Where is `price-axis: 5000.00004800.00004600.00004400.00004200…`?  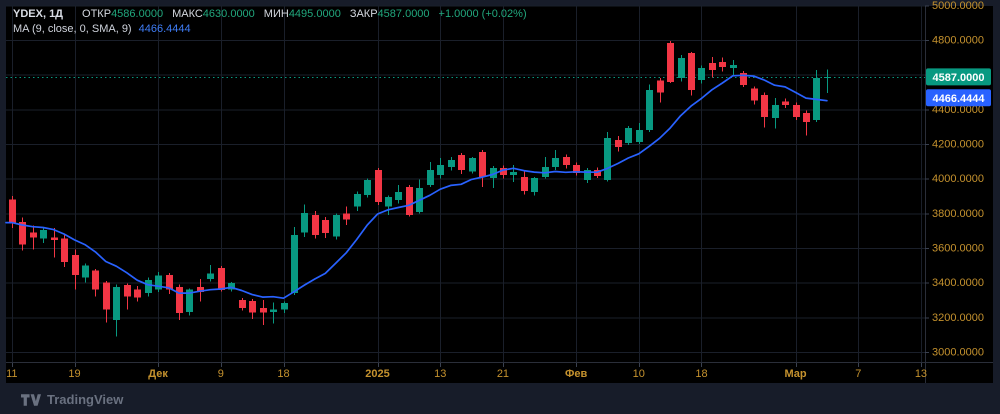 price-axis: 5000.00004800.00004600.00004400.00004200… is located at coordinates (958, 179).